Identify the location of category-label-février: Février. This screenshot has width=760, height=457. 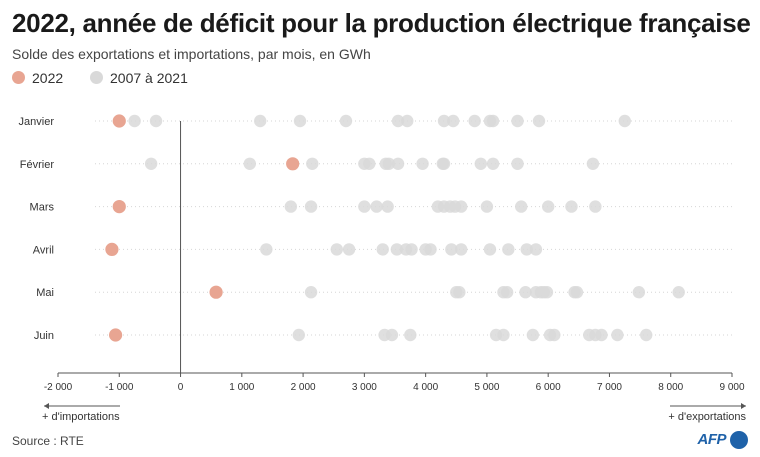
(37, 165).